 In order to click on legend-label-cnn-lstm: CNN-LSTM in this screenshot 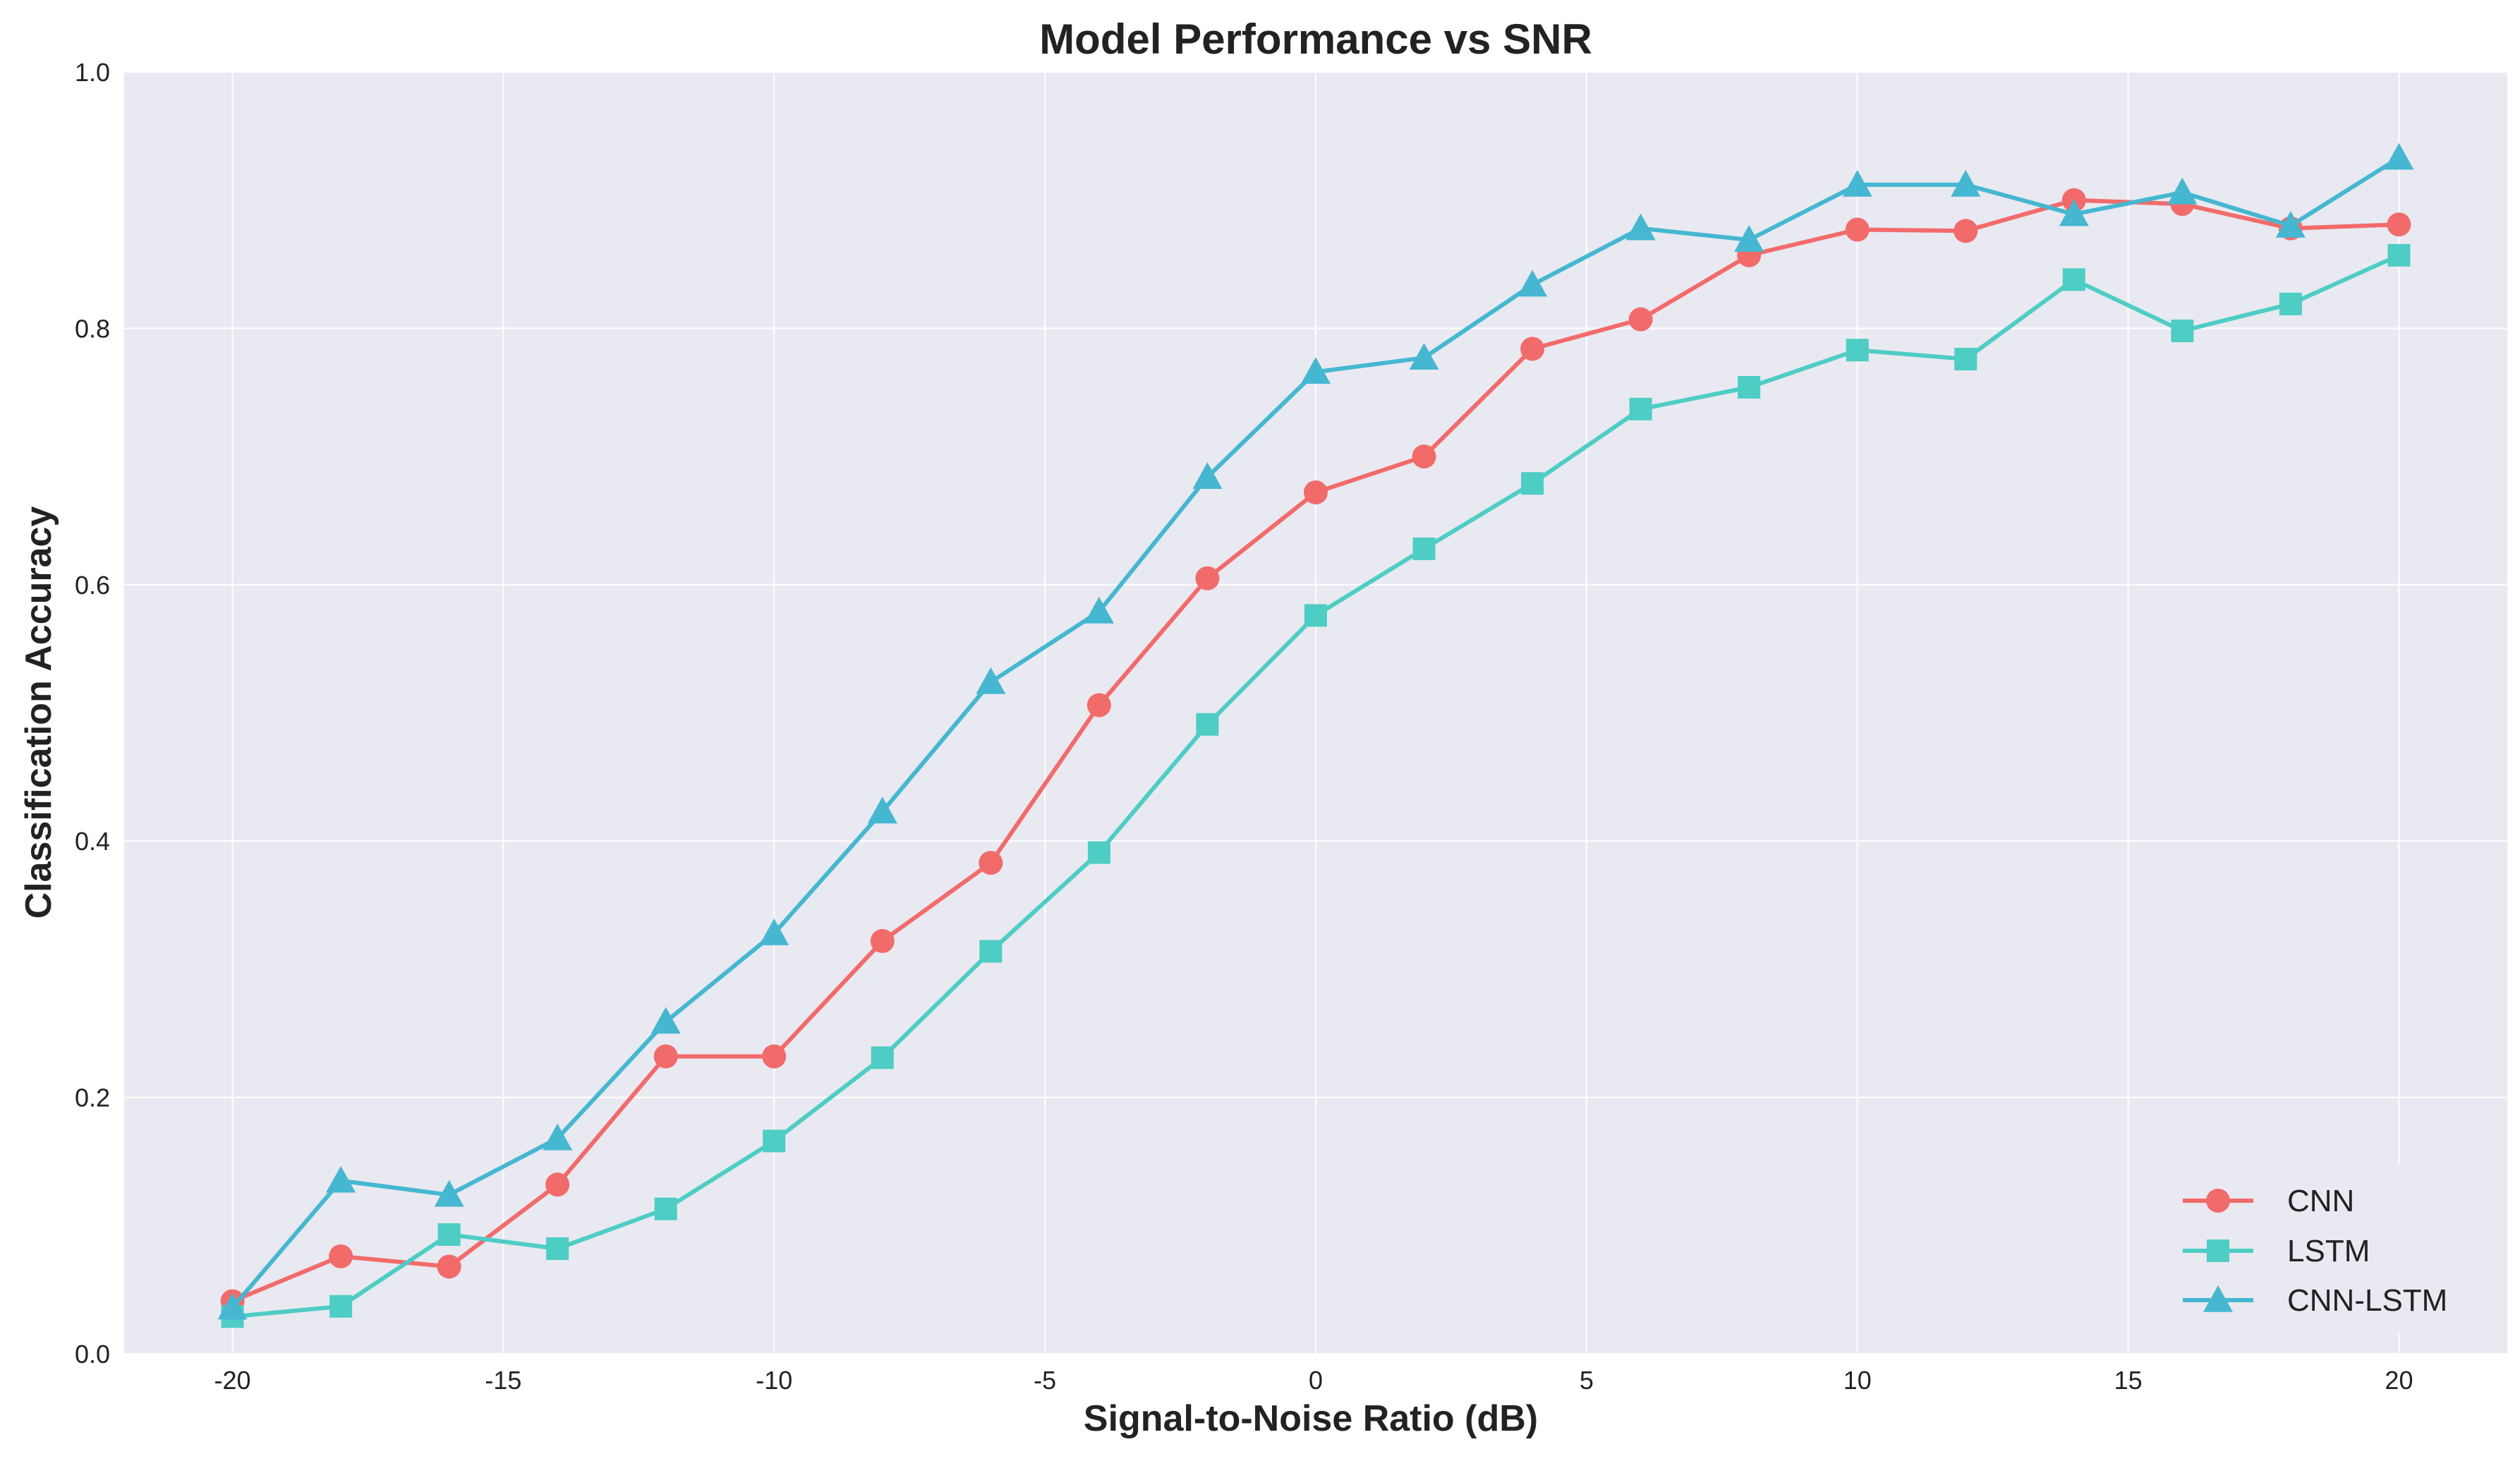, I will do `click(2367, 1301)`.